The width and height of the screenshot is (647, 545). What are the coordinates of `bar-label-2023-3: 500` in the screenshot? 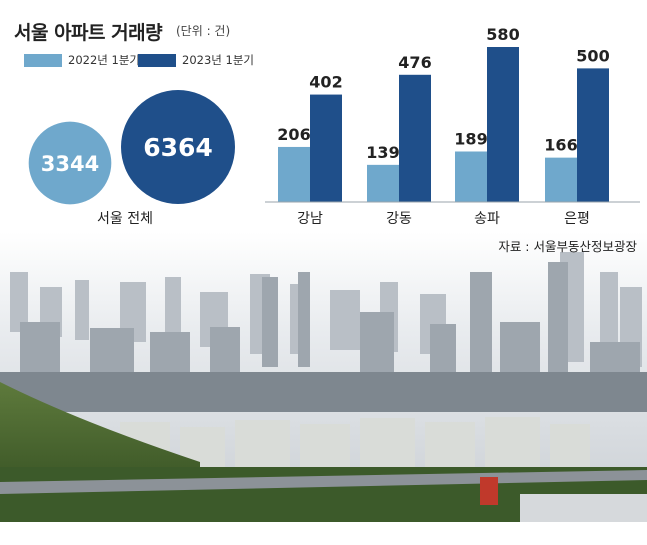 It's located at (592, 55).